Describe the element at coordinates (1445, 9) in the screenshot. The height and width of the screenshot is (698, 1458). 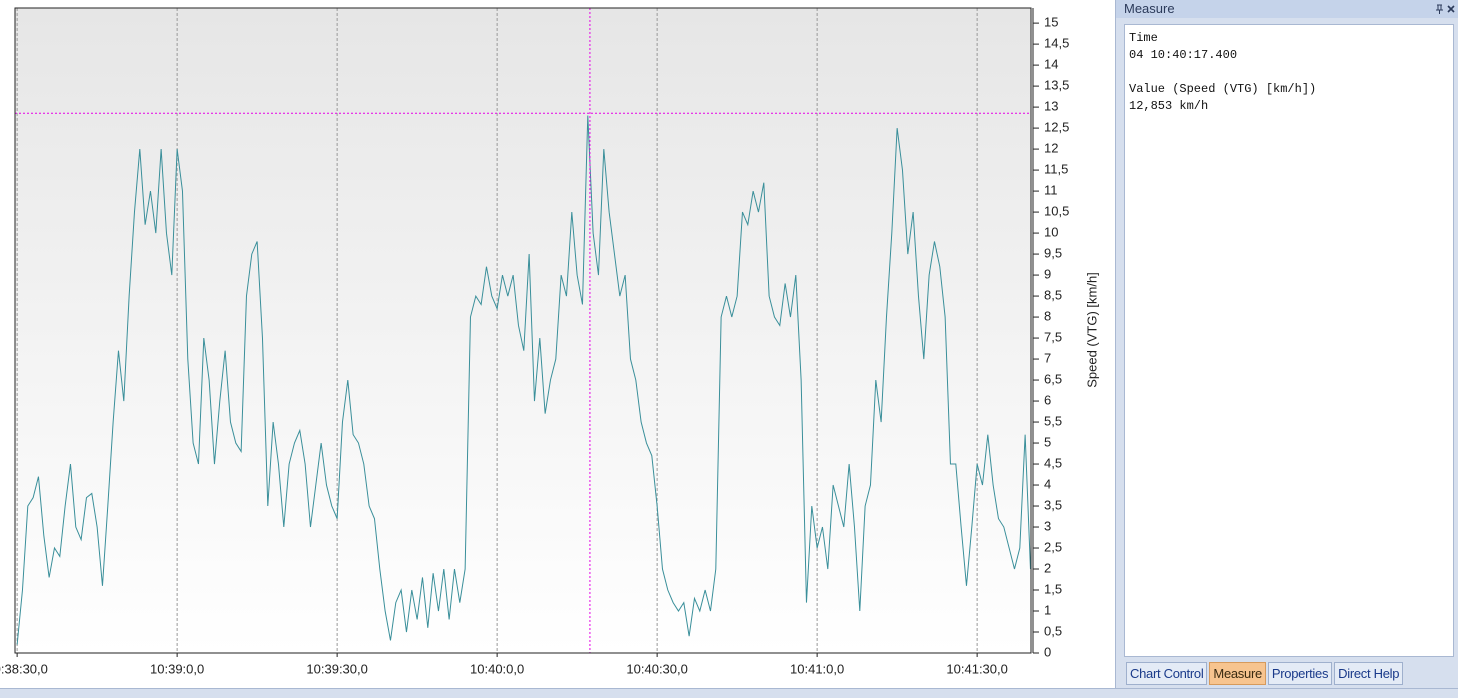
I see `panel-icons` at that location.